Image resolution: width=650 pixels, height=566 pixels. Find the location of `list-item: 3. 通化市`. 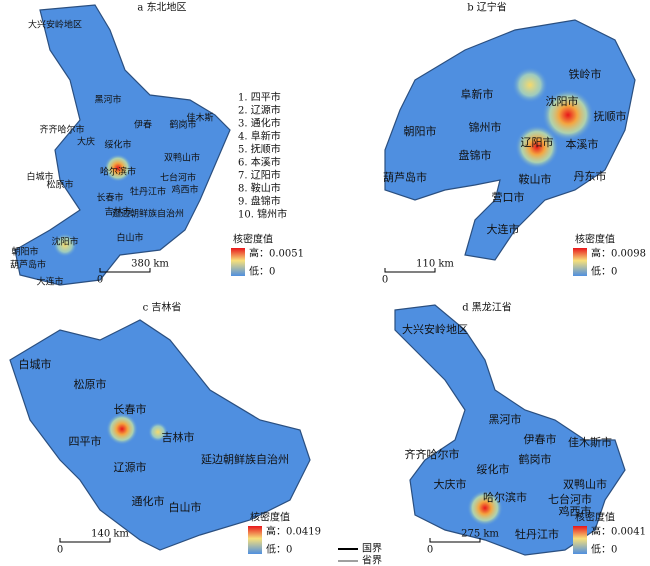

list-item: 3. 通化市 is located at coordinates (259, 123).